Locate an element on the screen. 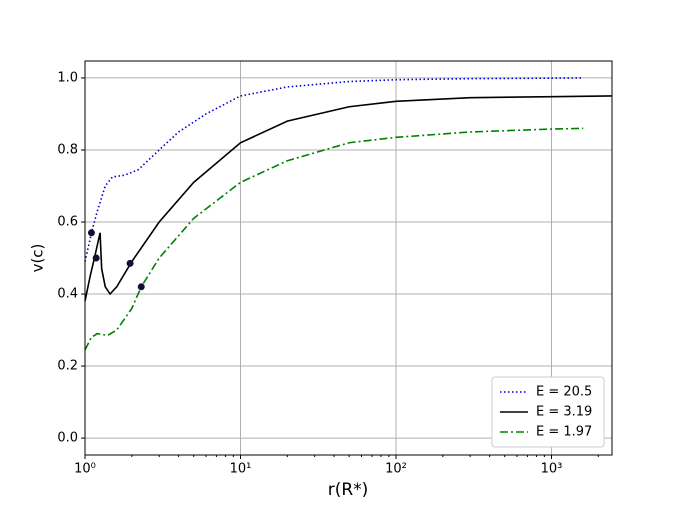  legend-label: E = 3.19 is located at coordinates (564, 412).